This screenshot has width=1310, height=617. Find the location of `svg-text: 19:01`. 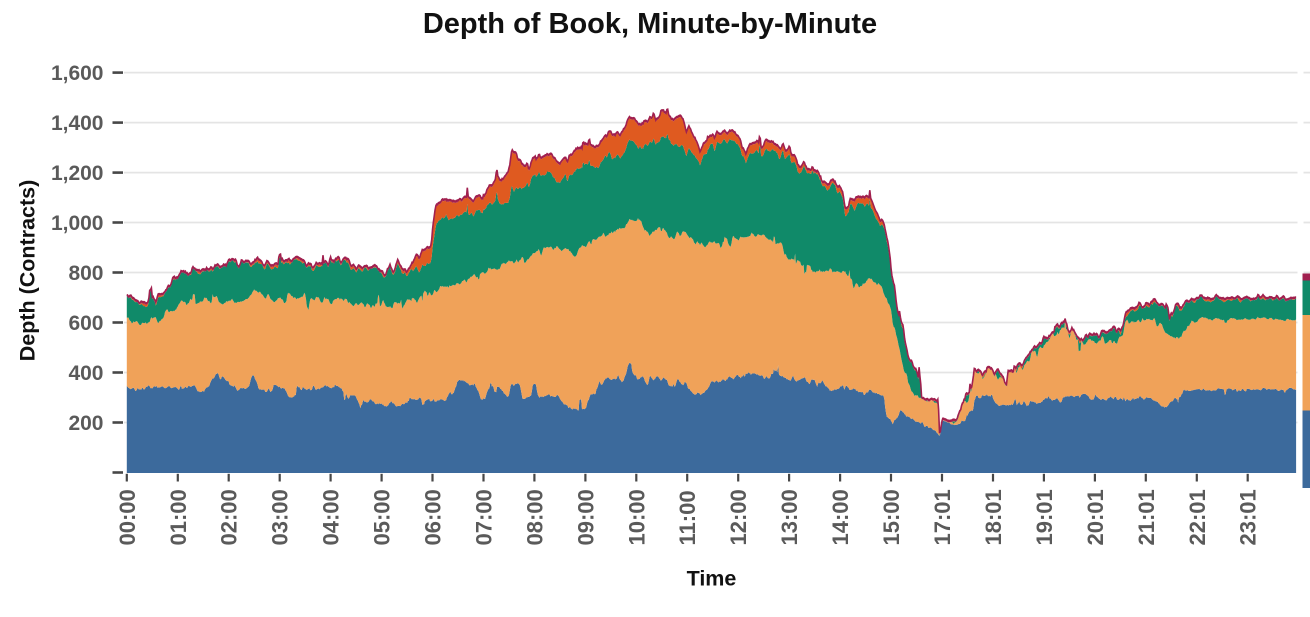

svg-text: 19:01 is located at coordinates (1044, 517).